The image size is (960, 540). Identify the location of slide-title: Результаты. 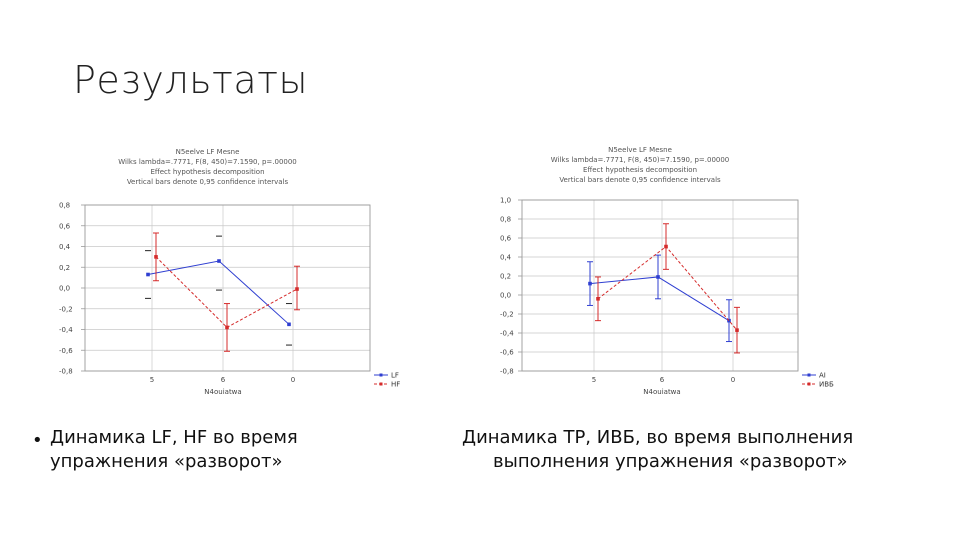
(191, 80).